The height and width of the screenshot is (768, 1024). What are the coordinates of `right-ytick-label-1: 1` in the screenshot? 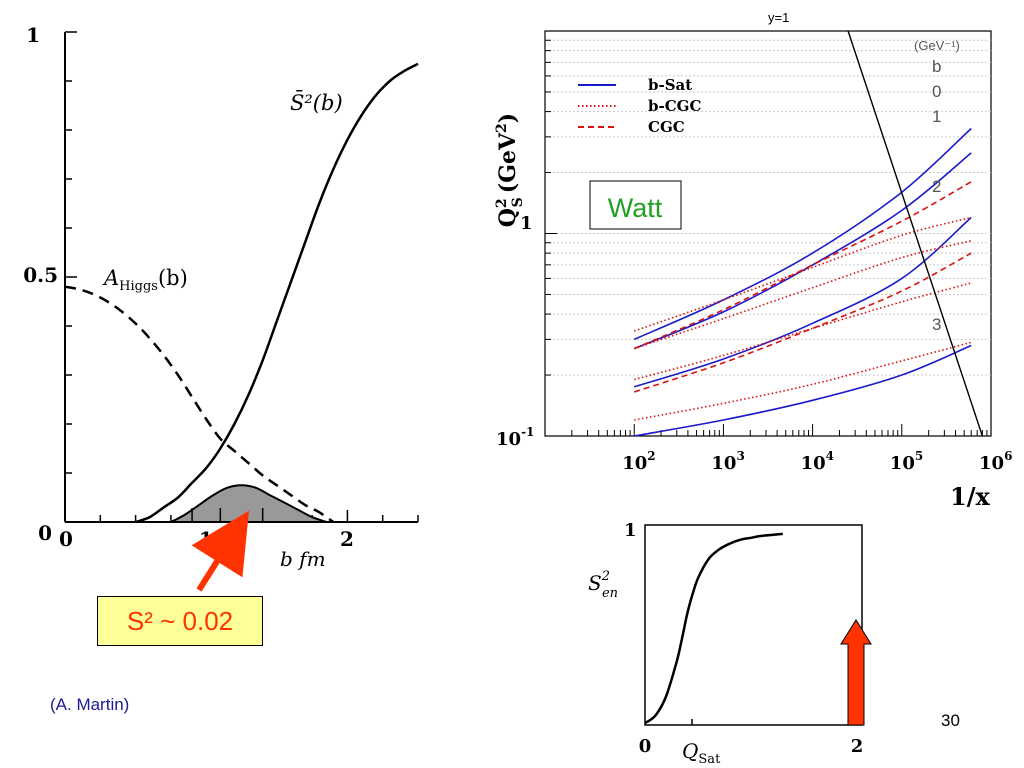 It's located at (526, 223).